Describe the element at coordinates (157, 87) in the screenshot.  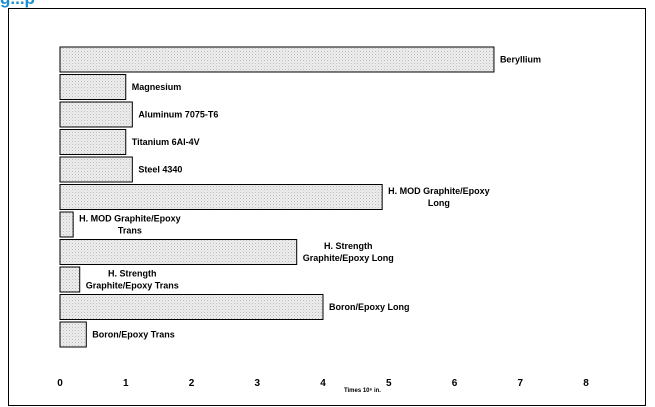
I see `bar-label-2: Magnesium` at that location.